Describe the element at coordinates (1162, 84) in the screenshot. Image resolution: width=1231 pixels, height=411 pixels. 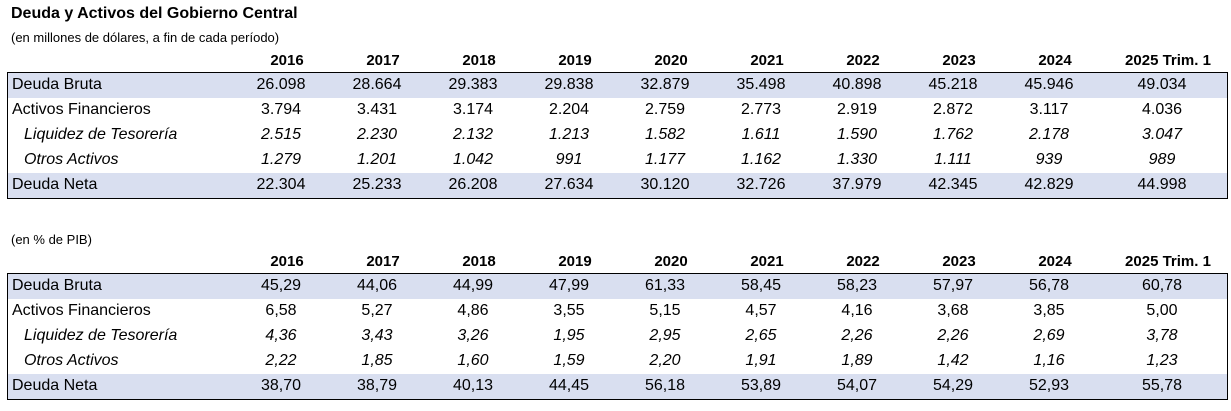
I see `table-cell: 49.034` at that location.